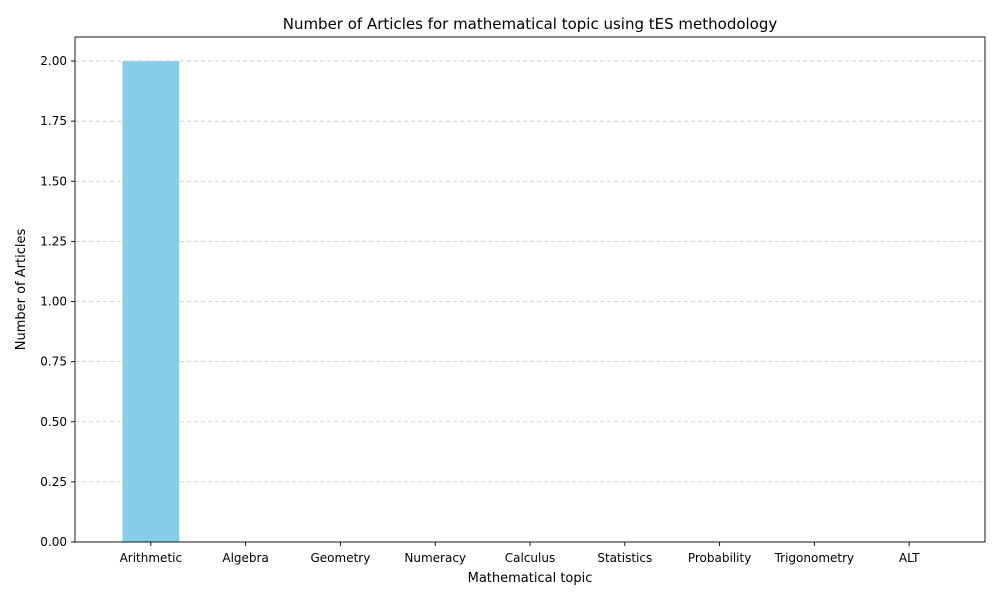 This screenshot has width=1000, height=604. I want to click on x-tick-label: Statistics, so click(624, 558).